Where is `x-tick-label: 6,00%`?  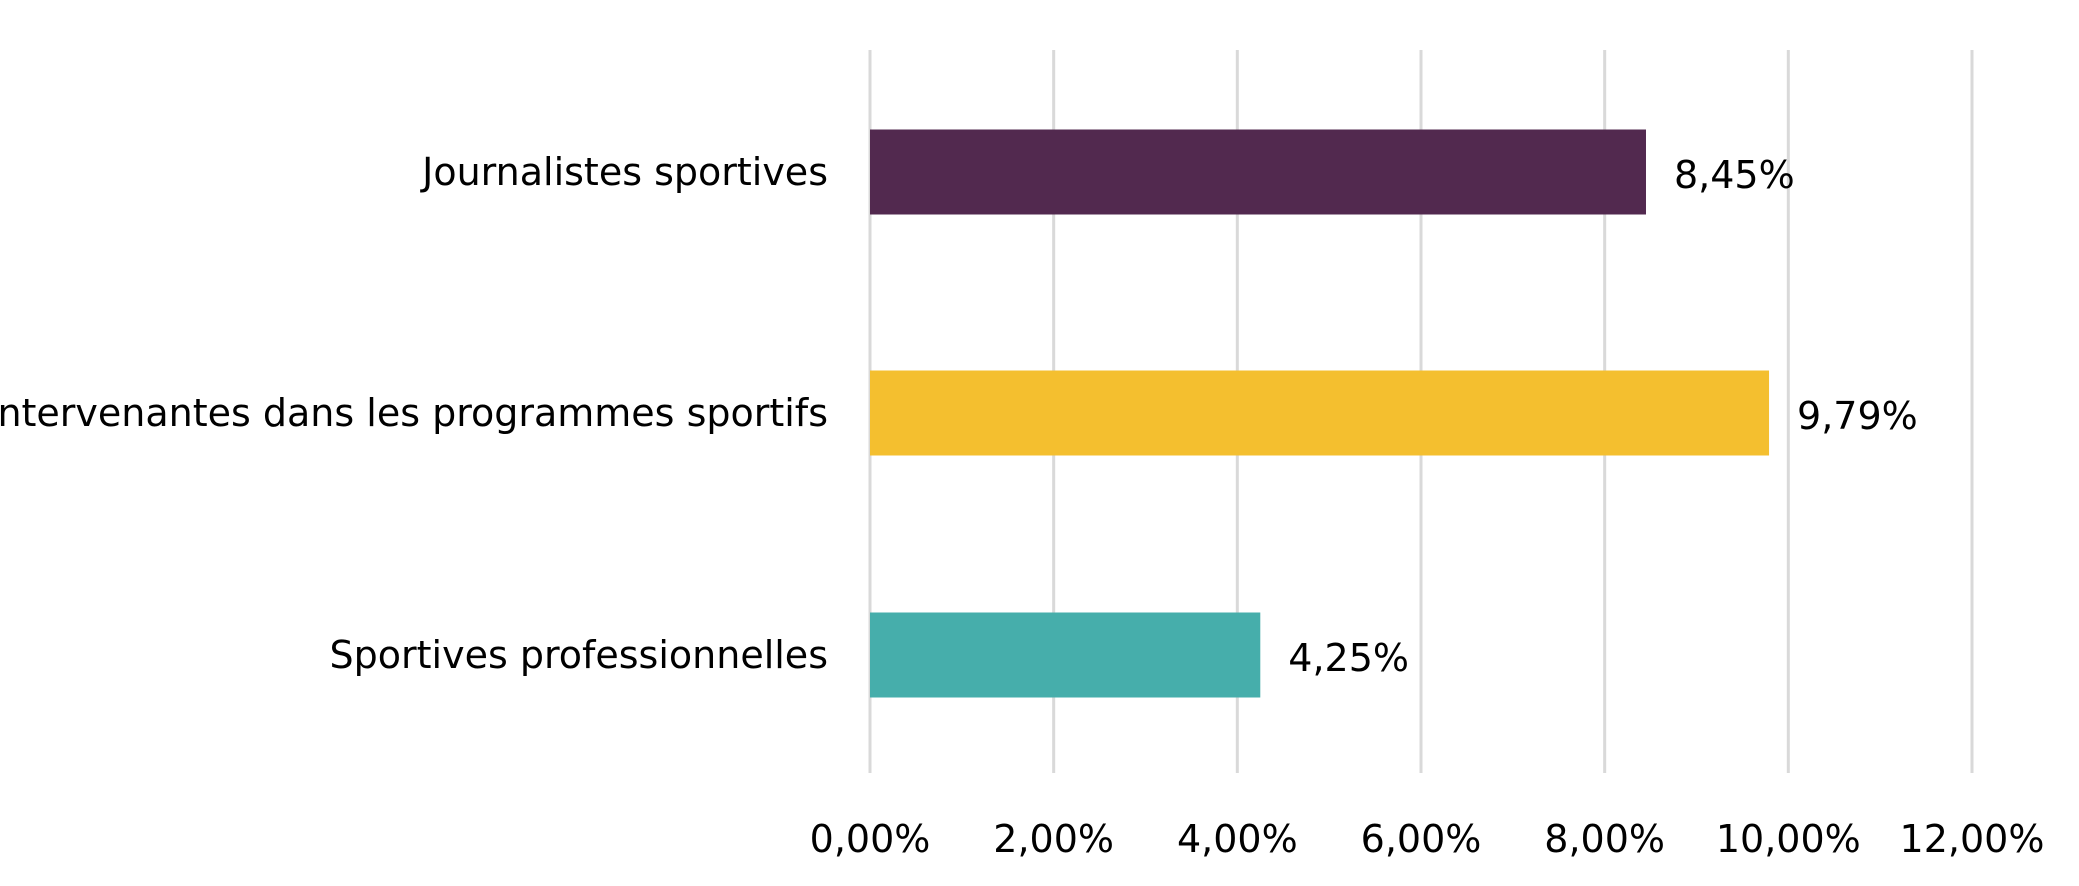
x-tick-label: 6,00% is located at coordinates (1421, 839).